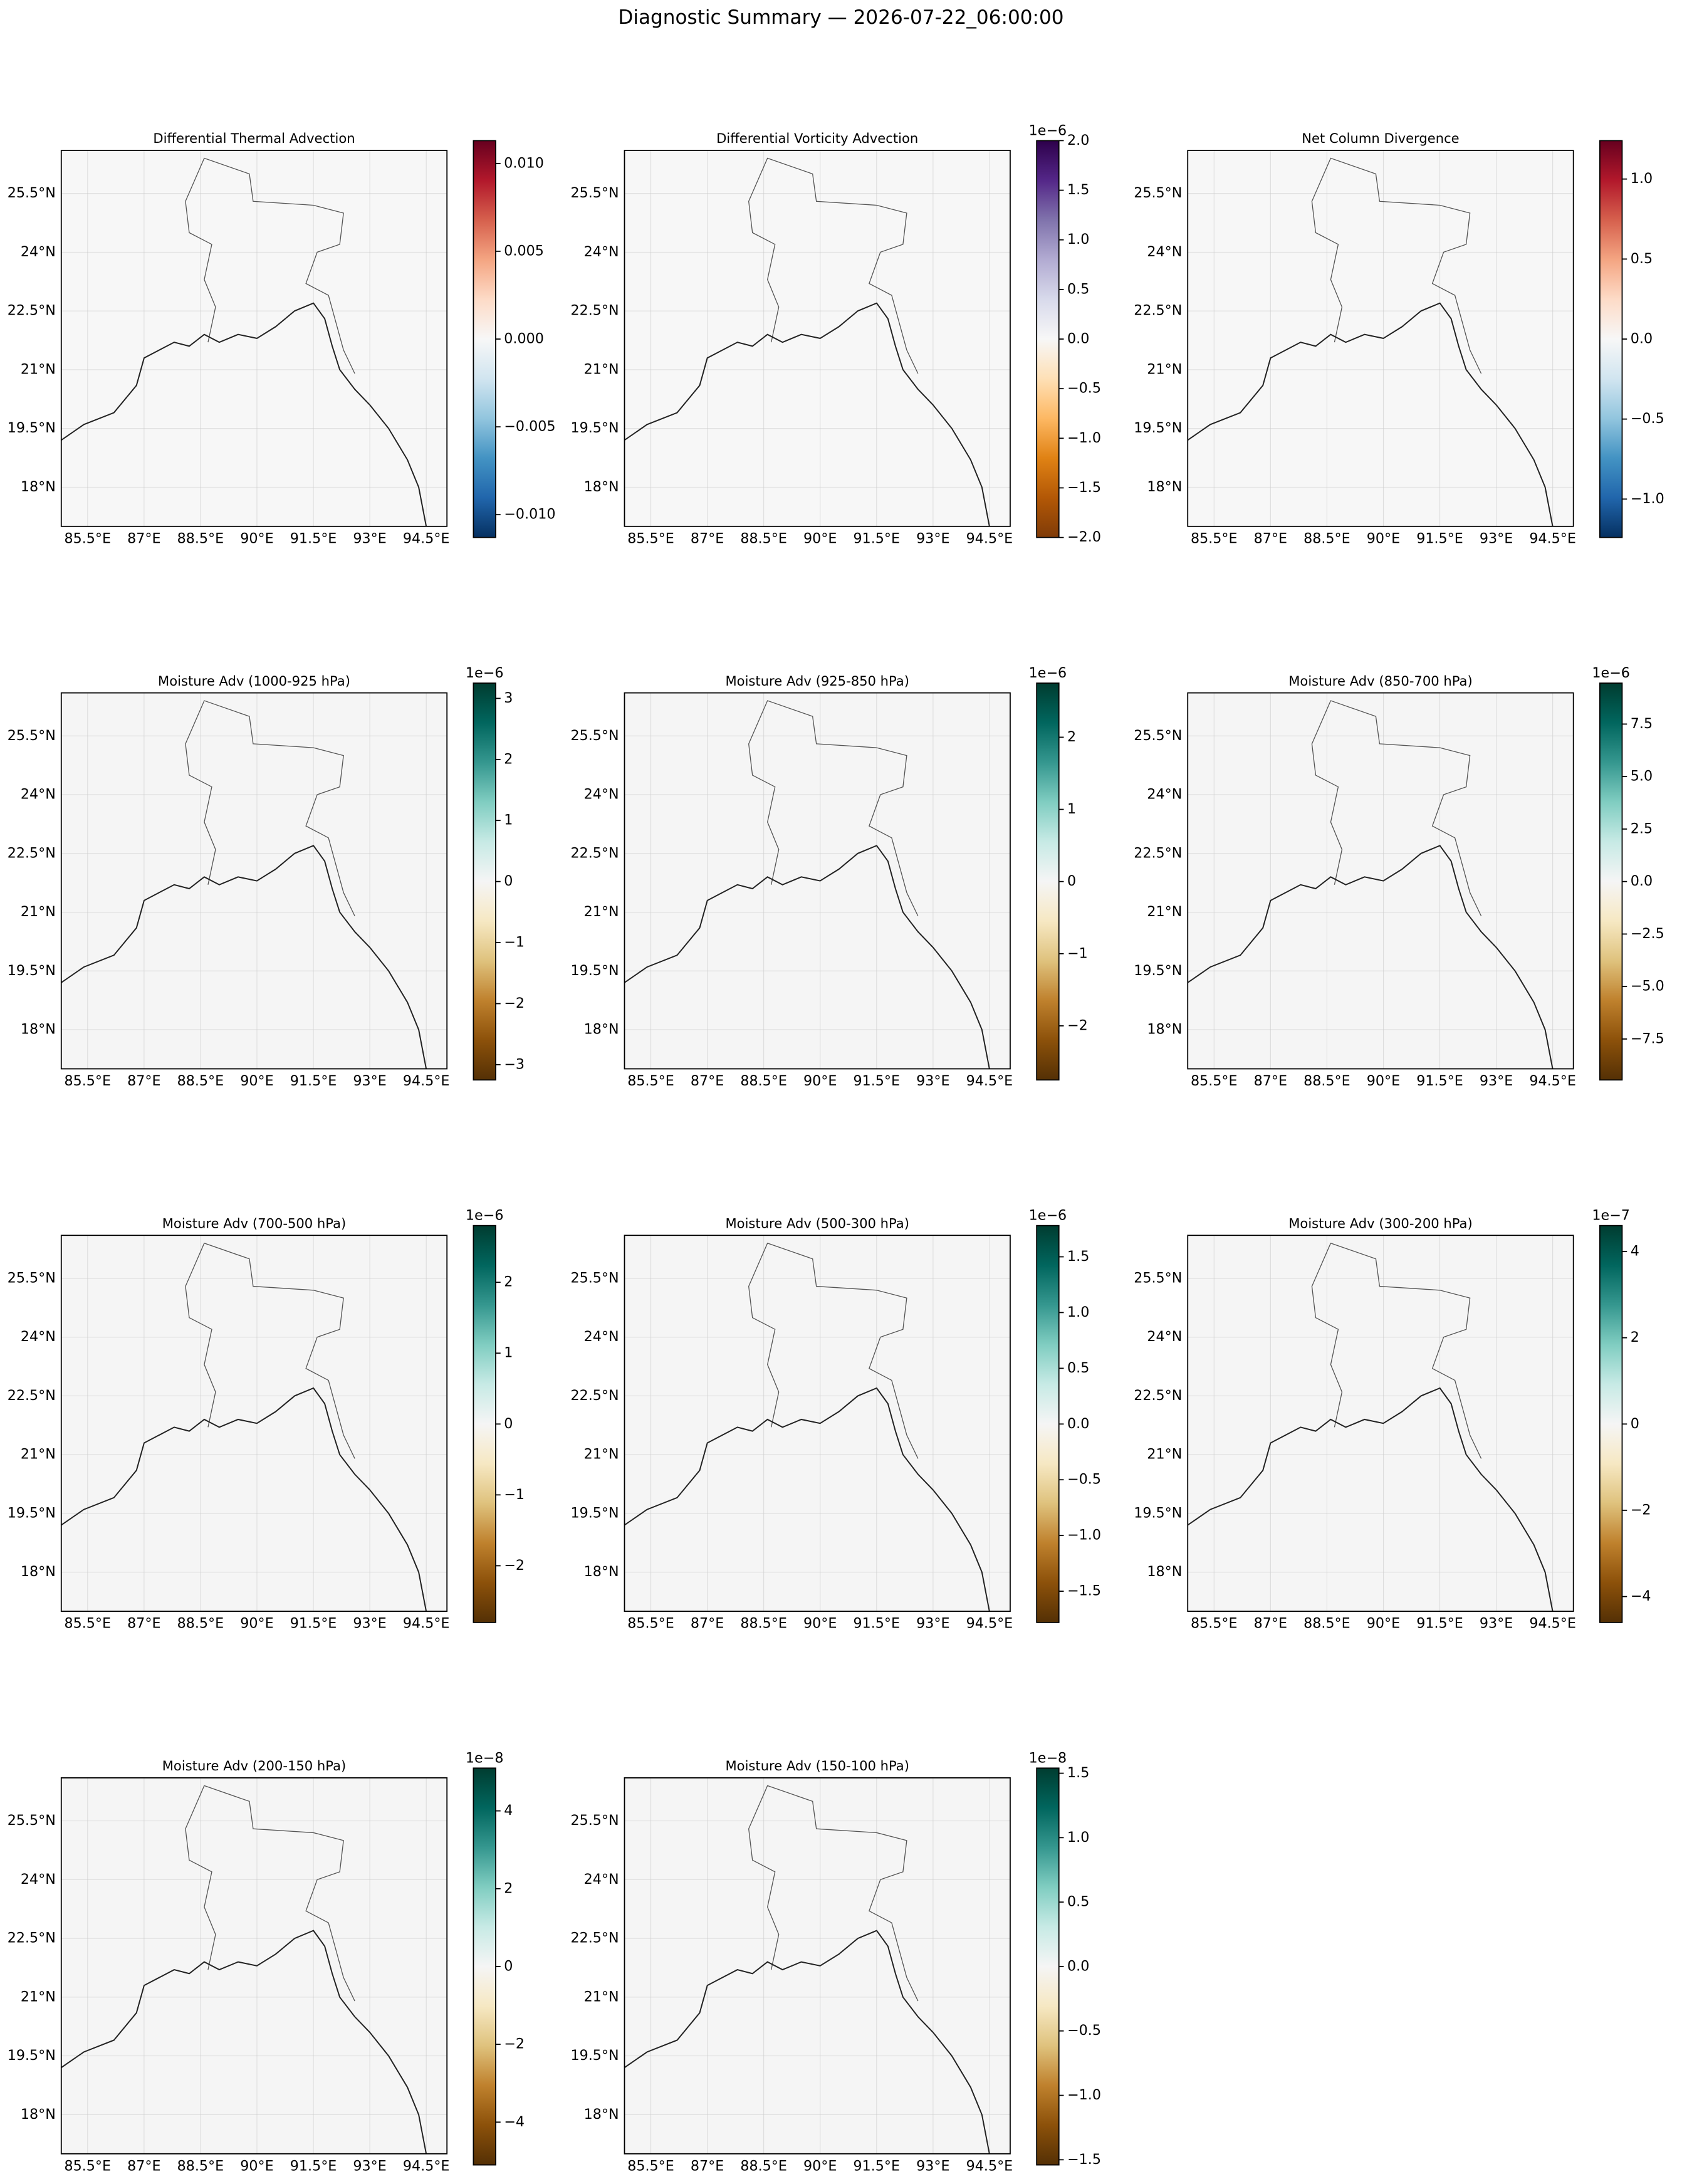 Image resolution: width=1682 pixels, height=2184 pixels. What do you see at coordinates (508, 1888) in the screenshot?
I see `colorbar-tick-label: 2` at bounding box center [508, 1888].